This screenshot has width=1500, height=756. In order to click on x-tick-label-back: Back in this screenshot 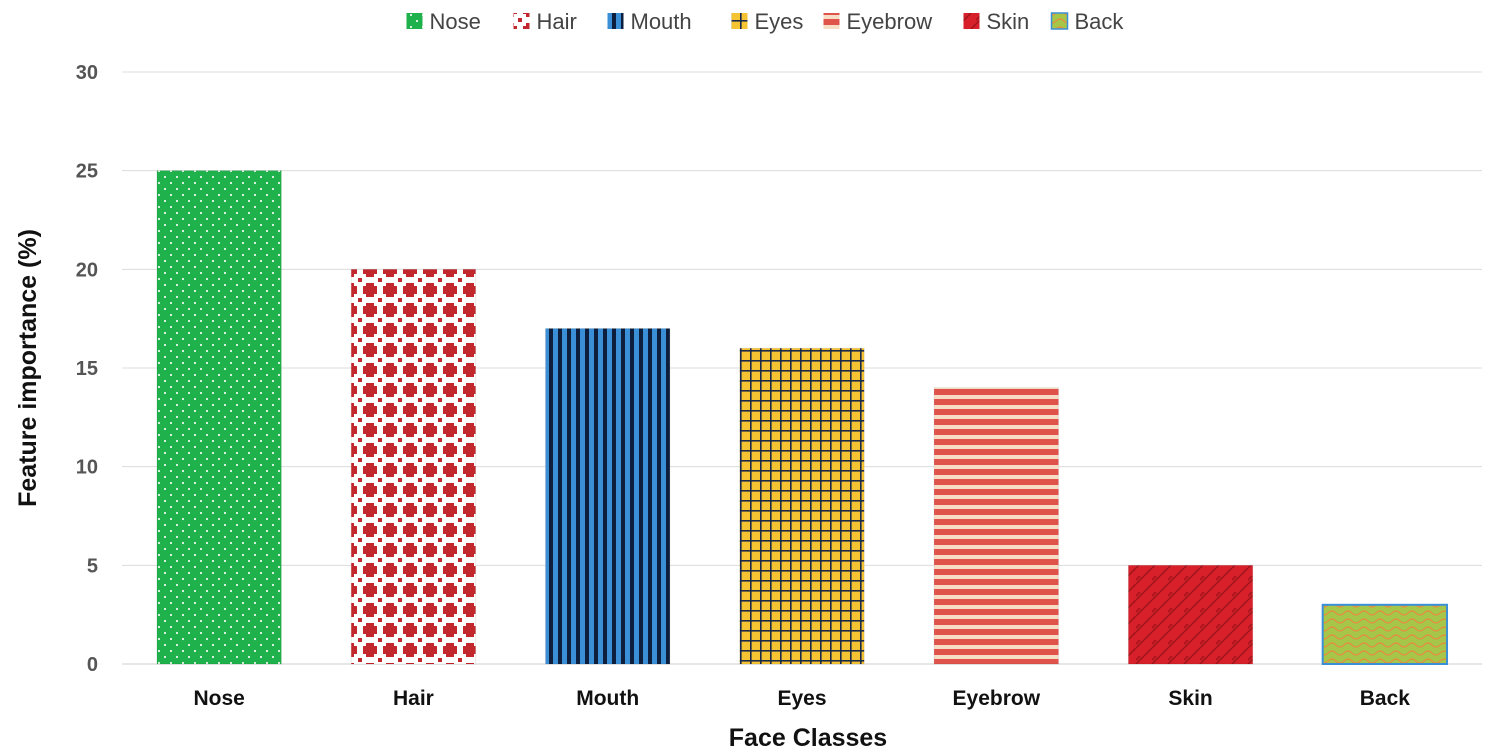, I will do `click(1385, 698)`.